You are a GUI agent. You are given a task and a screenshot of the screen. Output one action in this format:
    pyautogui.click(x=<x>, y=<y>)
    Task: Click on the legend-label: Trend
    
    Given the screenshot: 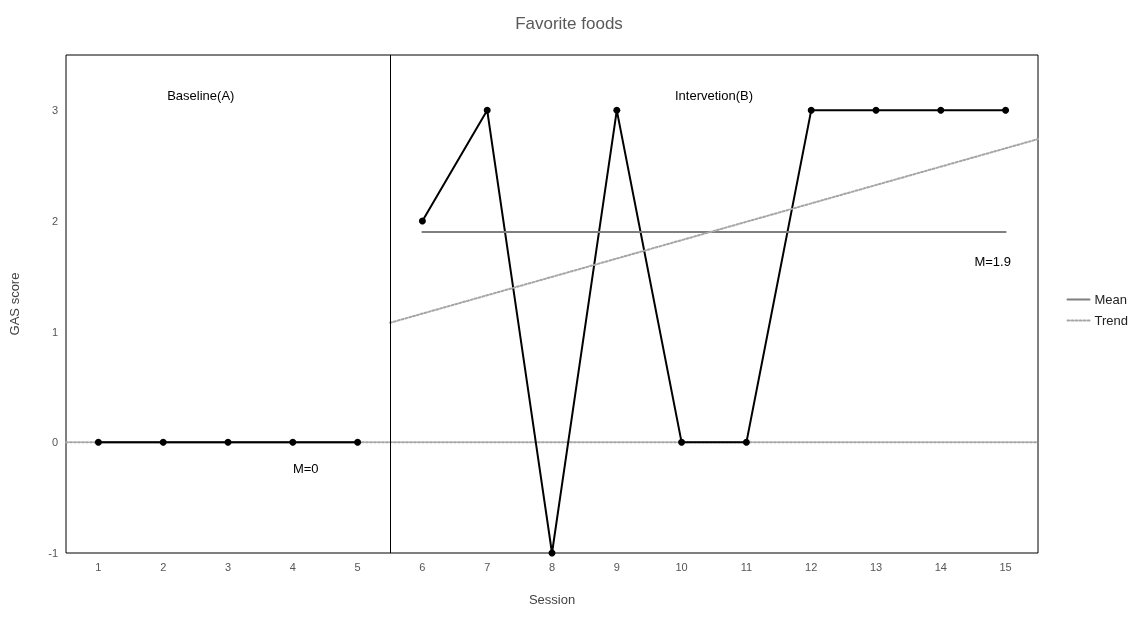 What is the action you would take?
    pyautogui.click(x=1111, y=320)
    